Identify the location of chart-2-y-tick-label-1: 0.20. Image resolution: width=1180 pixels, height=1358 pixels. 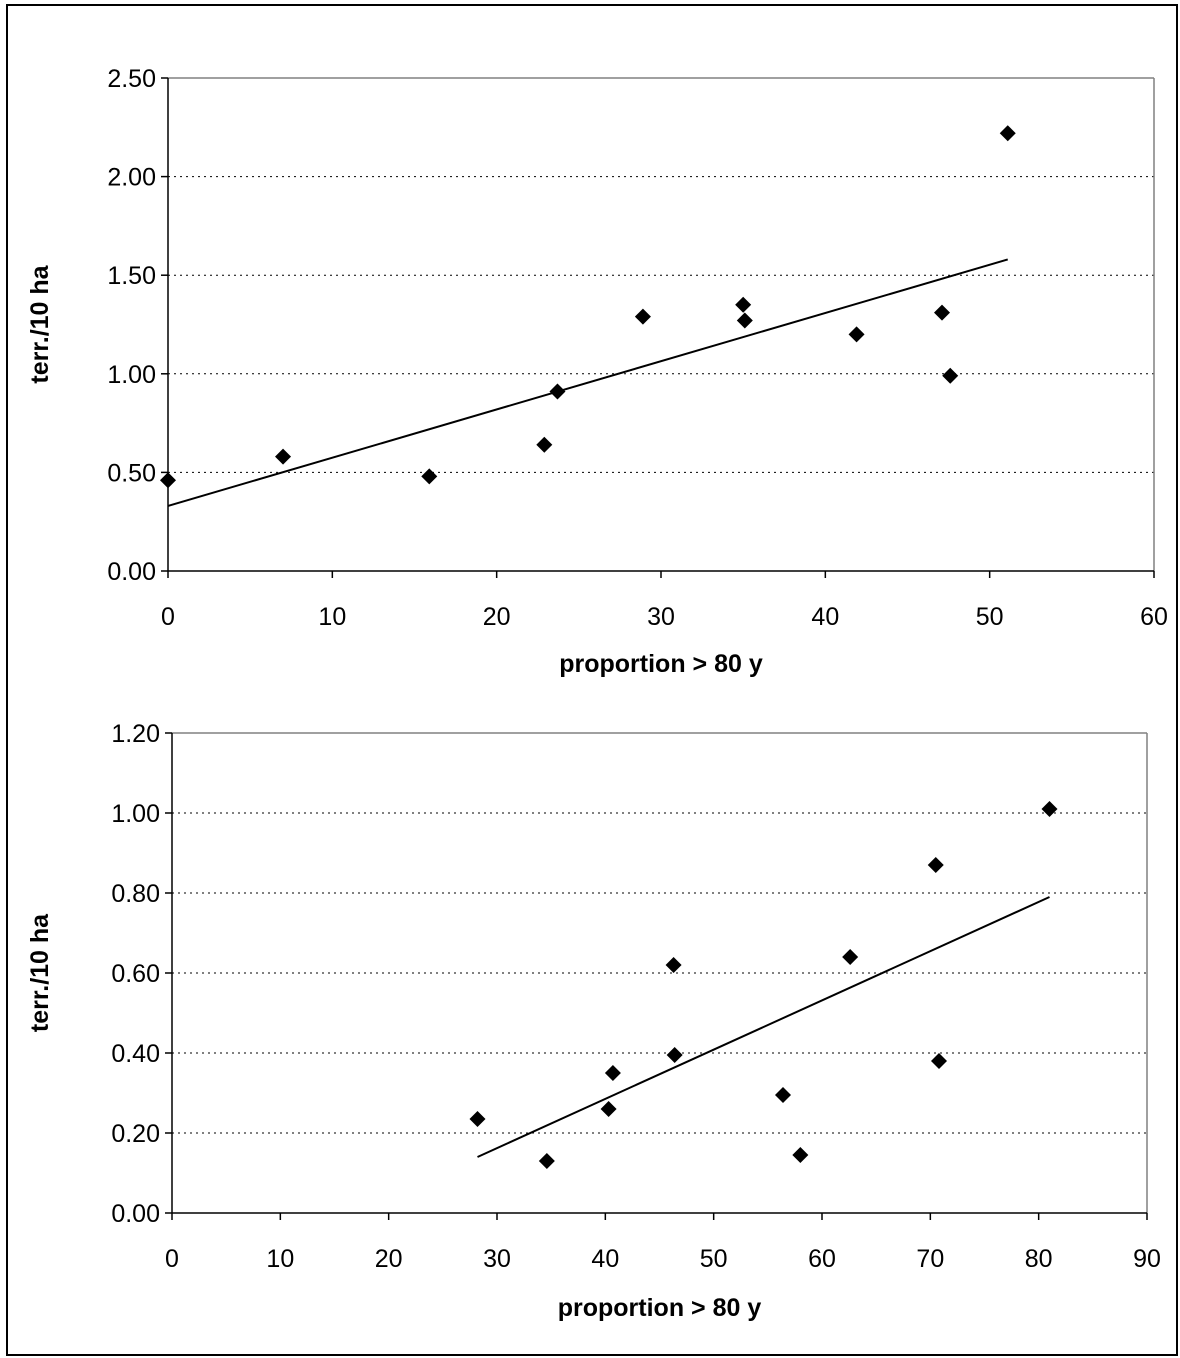
(135, 1134).